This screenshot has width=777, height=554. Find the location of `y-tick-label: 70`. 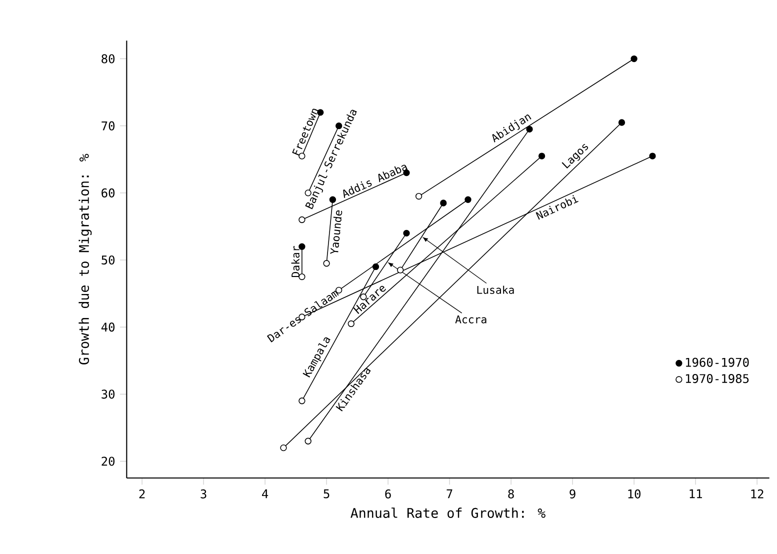

y-tick-label: 70 is located at coordinates (108, 125).